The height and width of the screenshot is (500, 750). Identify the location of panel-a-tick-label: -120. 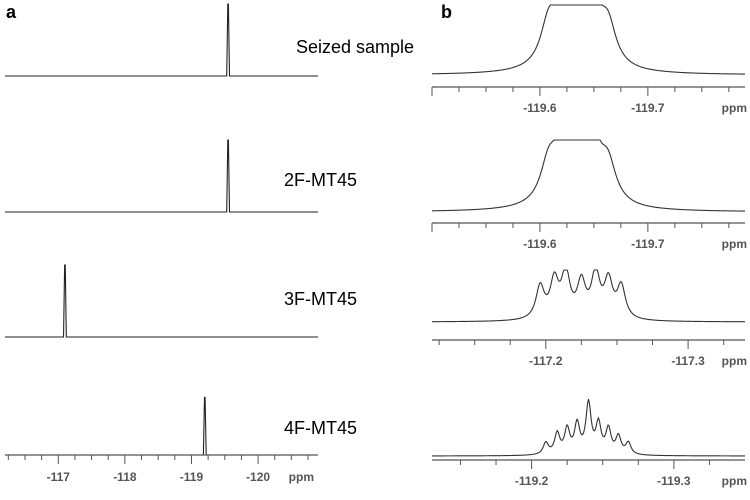
(258, 477).